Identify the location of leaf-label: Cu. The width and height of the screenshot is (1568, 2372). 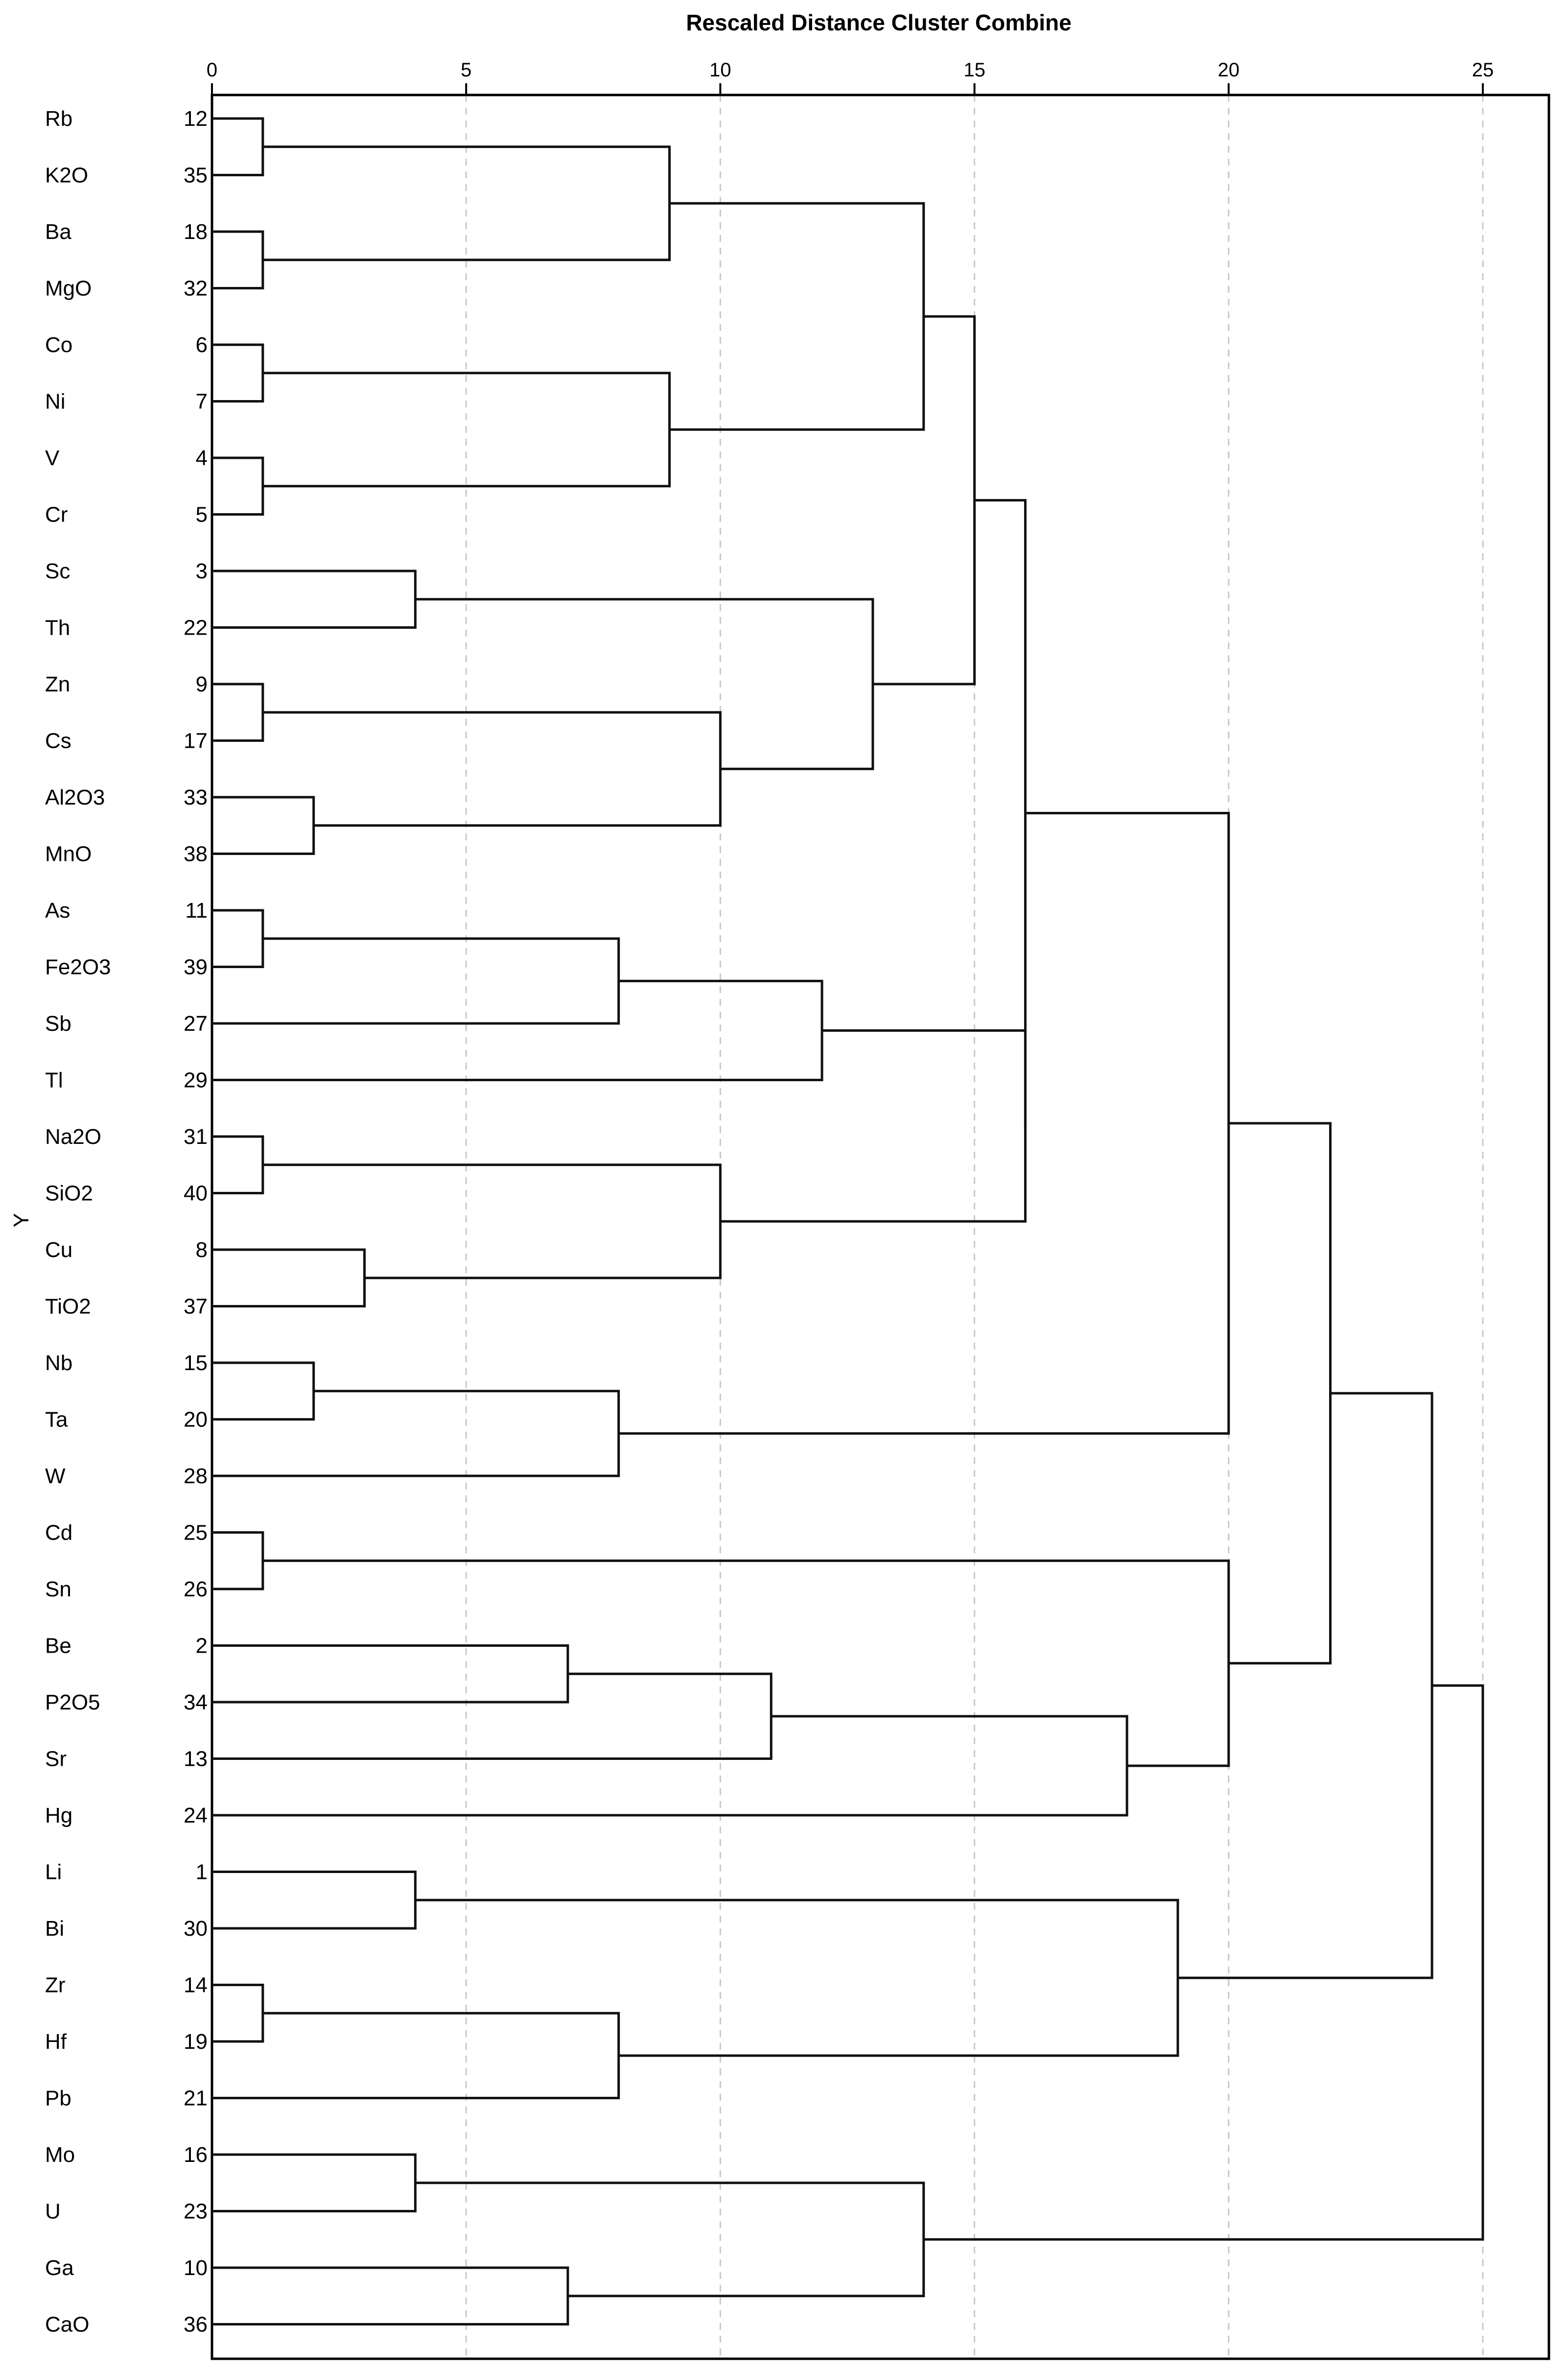
(58, 1250).